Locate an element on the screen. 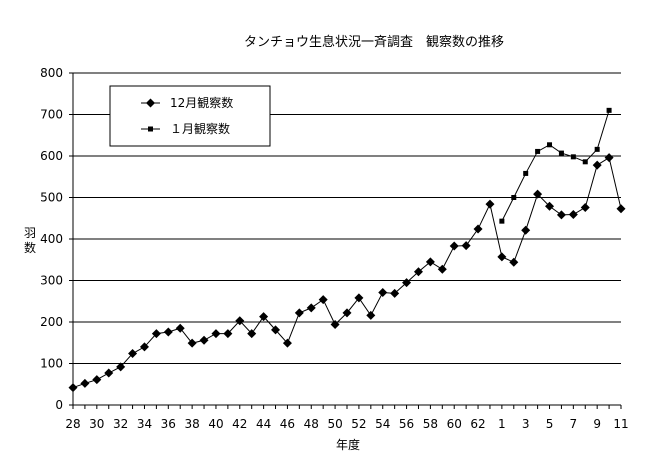  x-tick-label: 36 is located at coordinates (168, 424).